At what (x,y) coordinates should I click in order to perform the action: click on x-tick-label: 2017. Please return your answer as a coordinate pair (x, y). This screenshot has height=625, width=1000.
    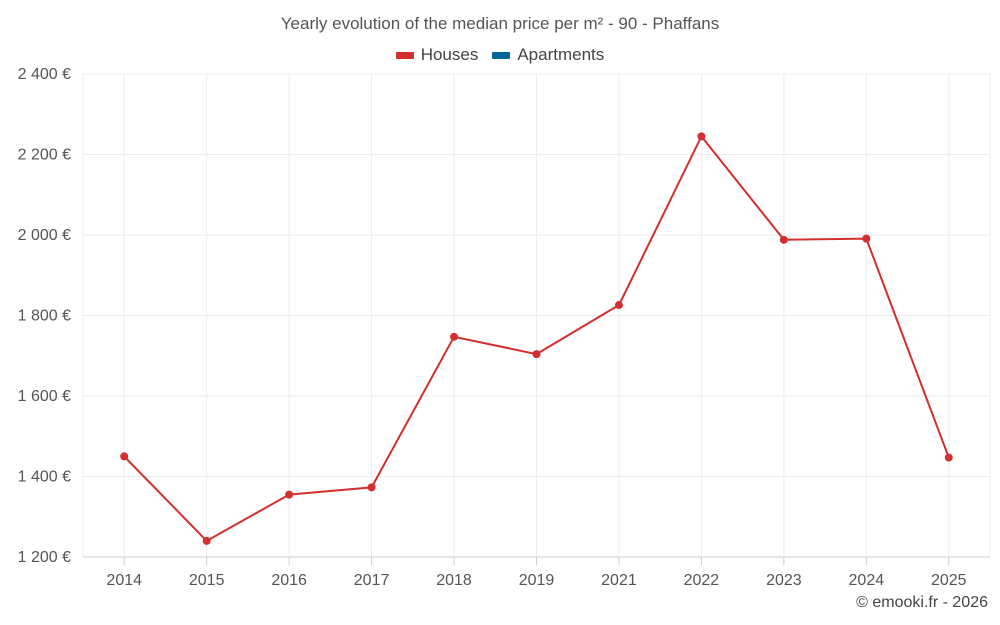
    Looking at the image, I should click on (372, 580).